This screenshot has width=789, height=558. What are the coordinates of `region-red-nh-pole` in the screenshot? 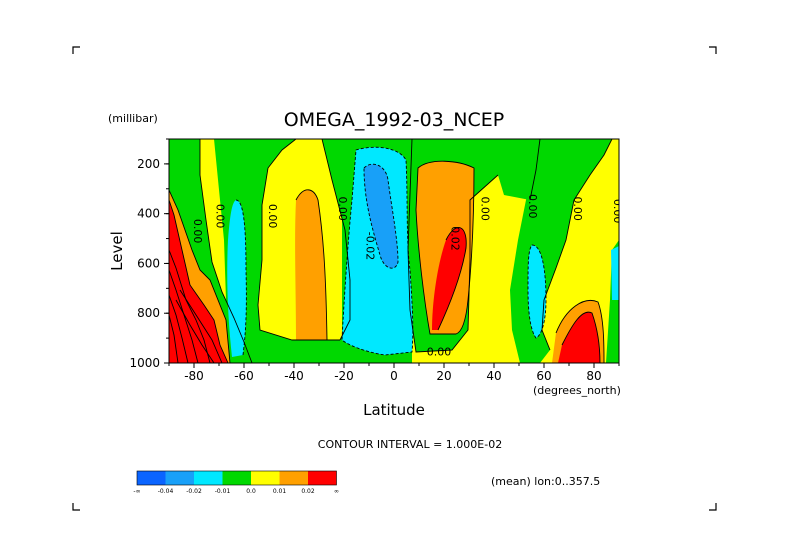 It's located at (579, 337).